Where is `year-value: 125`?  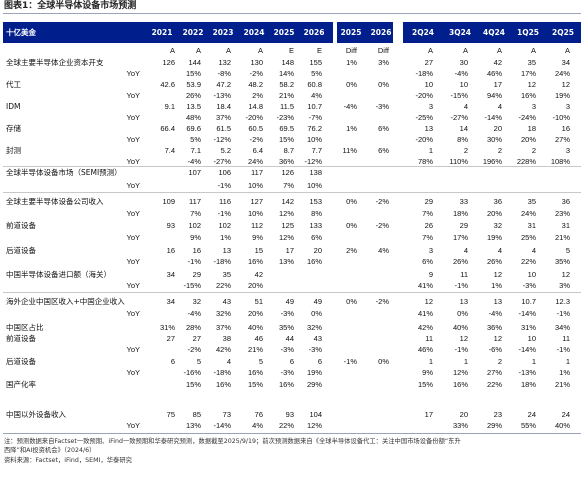 year-value: 125 is located at coordinates (287, 225).